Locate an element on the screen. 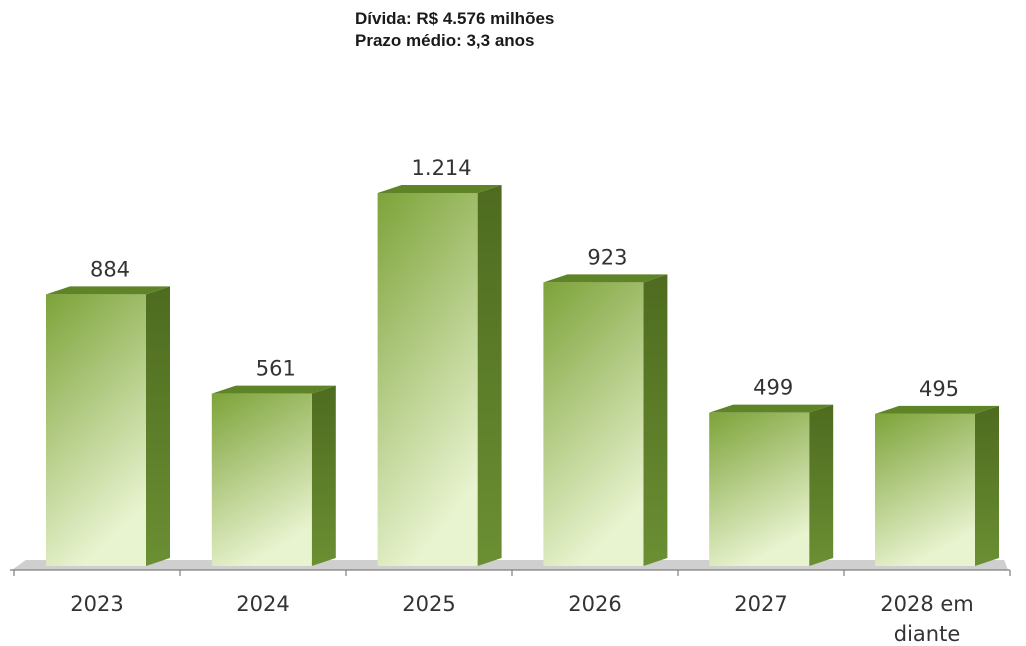  category-label: 2023 is located at coordinates (96, 604).